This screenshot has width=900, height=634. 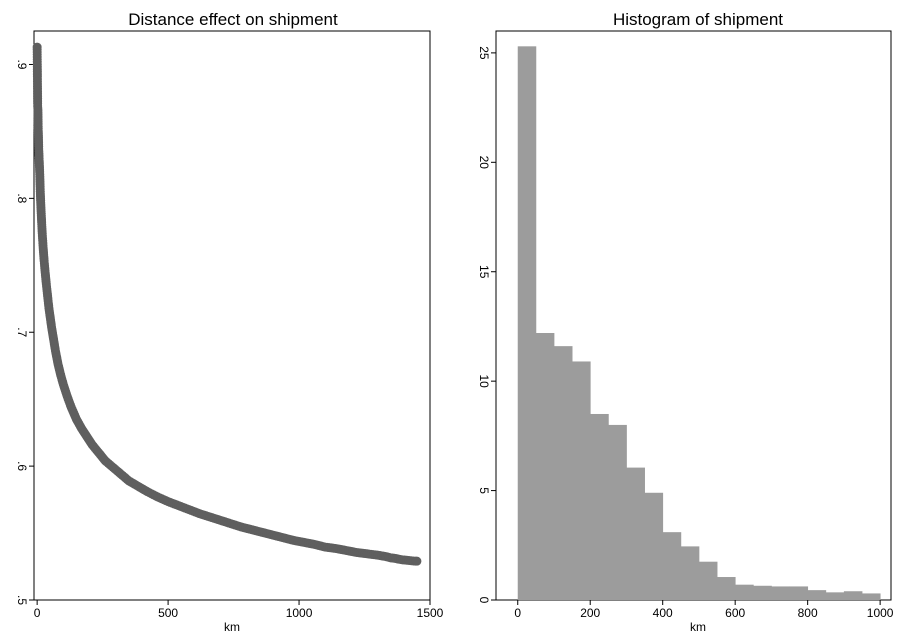 What do you see at coordinates (417, 561) in the screenshot?
I see `scatter-point` at bounding box center [417, 561].